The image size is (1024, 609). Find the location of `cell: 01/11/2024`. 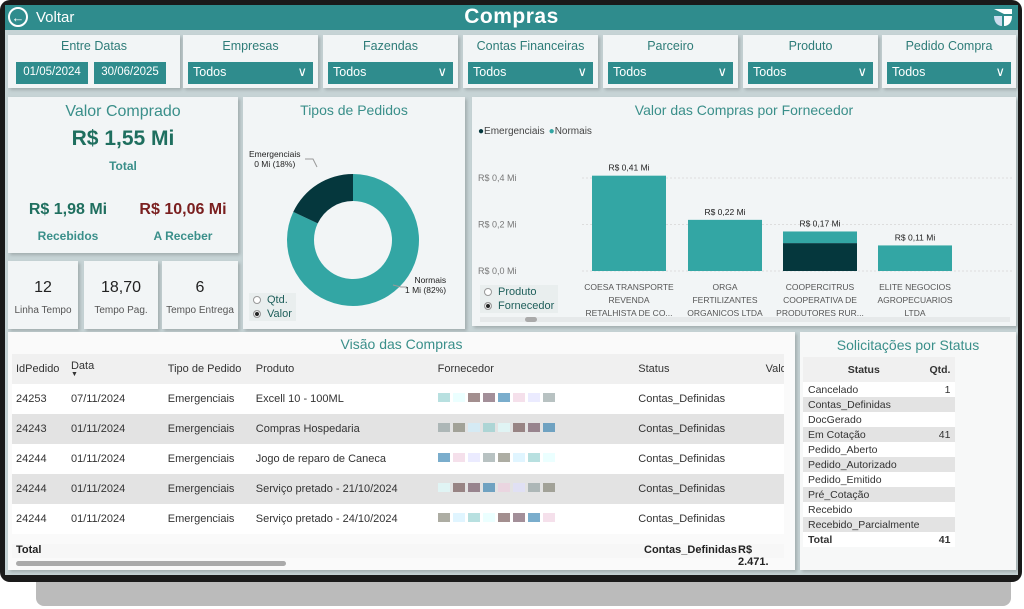

cell: 01/11/2024 is located at coordinates (98, 459).